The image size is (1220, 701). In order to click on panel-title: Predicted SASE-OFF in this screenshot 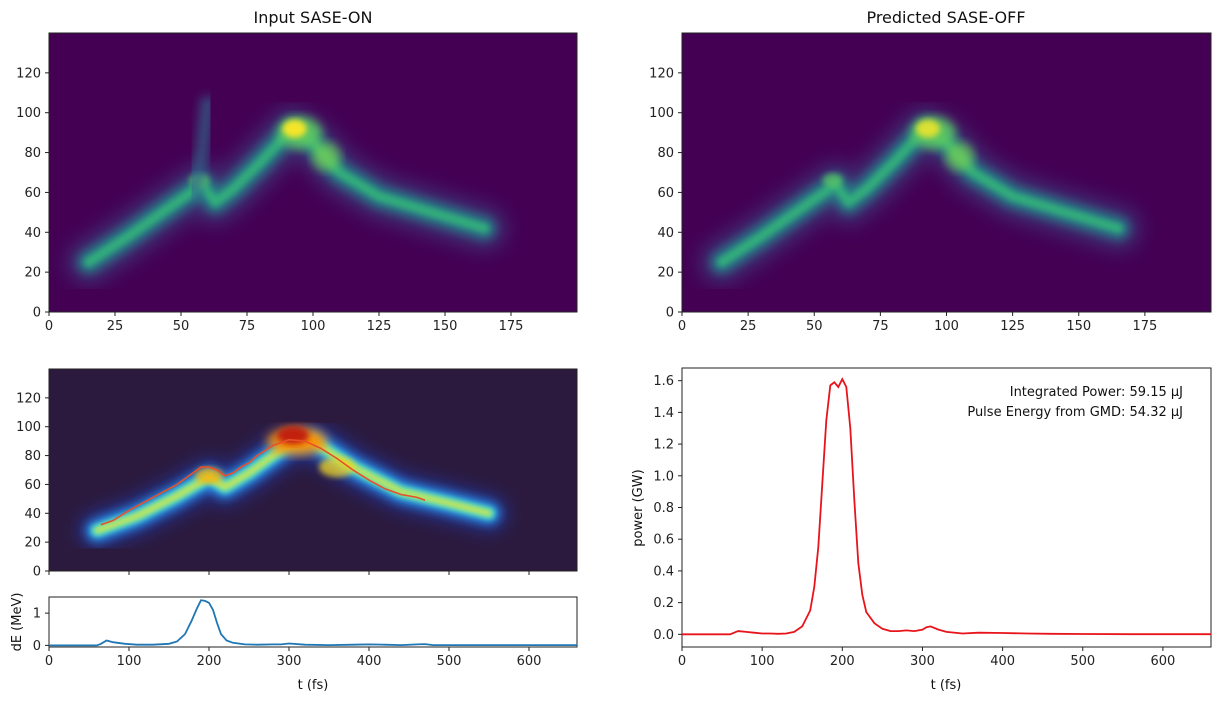, I will do `click(945, 17)`.